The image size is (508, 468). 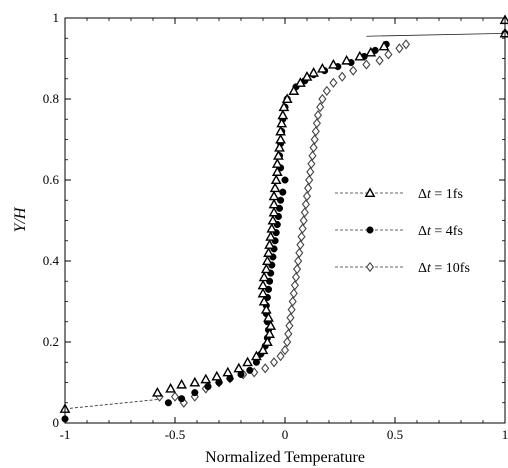 I want to click on legend-item: Δt = 1fs, so click(x=399, y=194).